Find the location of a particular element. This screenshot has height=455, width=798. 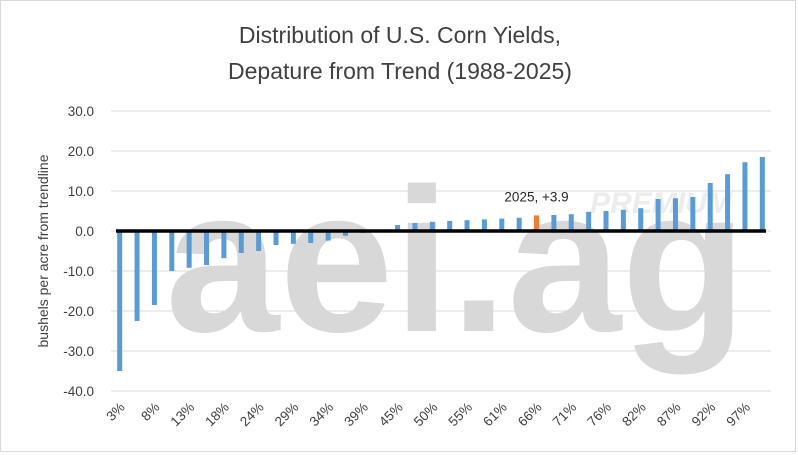

y-tick-label: -20.0 is located at coordinates (78, 311).